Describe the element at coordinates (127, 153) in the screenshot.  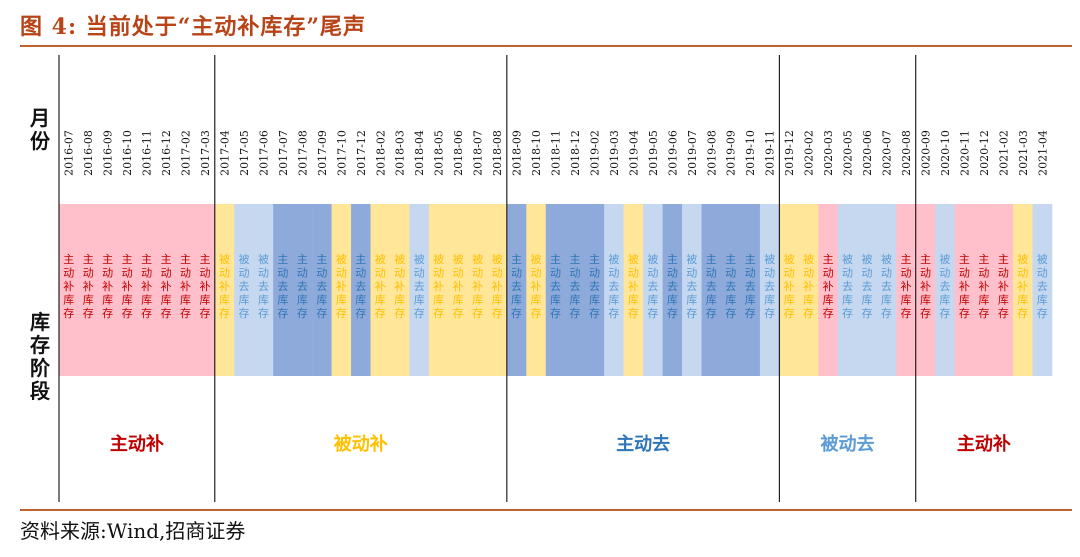
I see `month-label: 2016-10` at that location.